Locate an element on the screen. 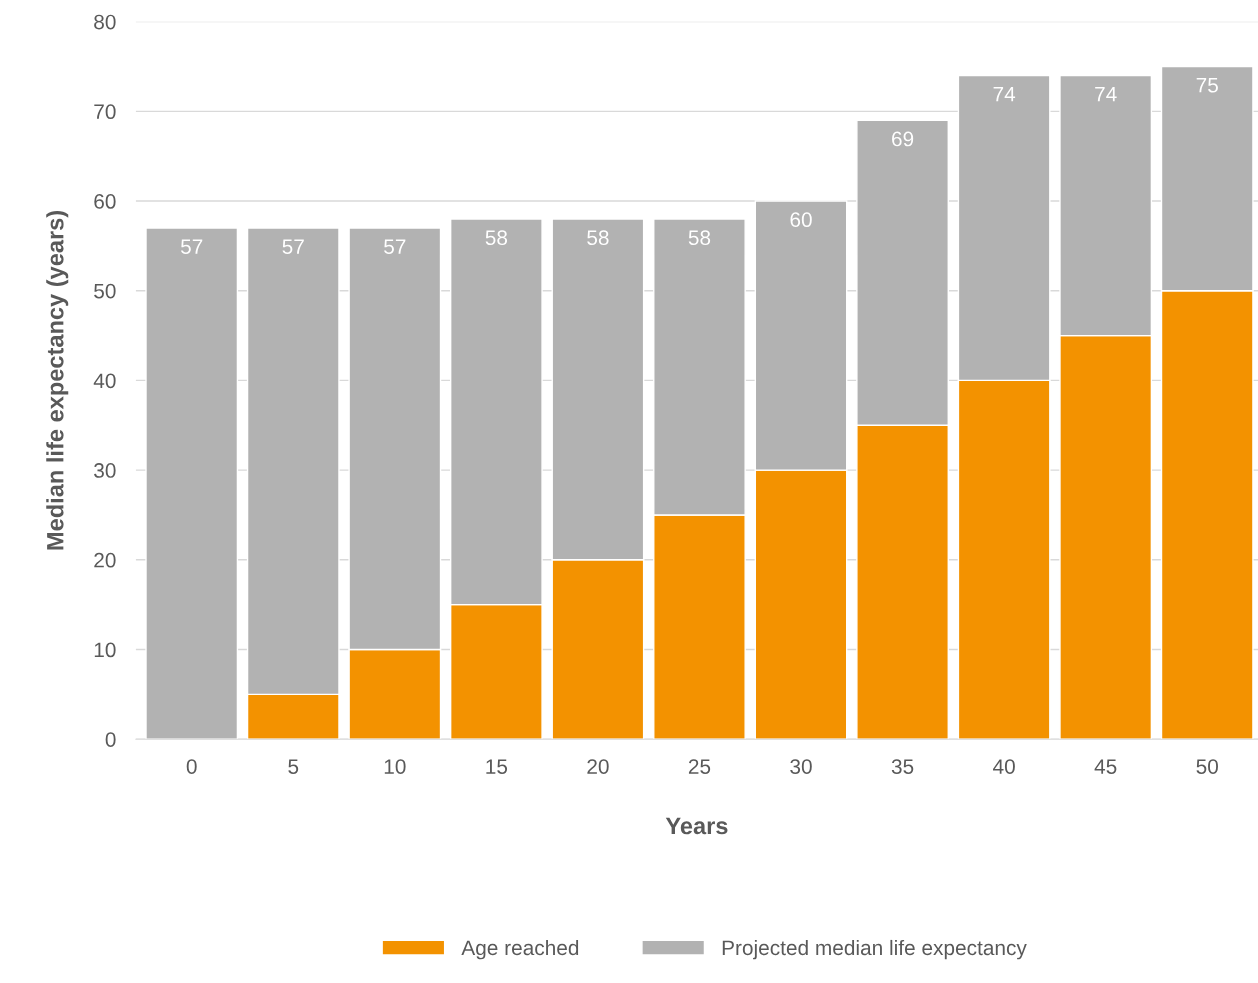 The height and width of the screenshot is (983, 1258). y-tick-label: 10 is located at coordinates (105, 650).